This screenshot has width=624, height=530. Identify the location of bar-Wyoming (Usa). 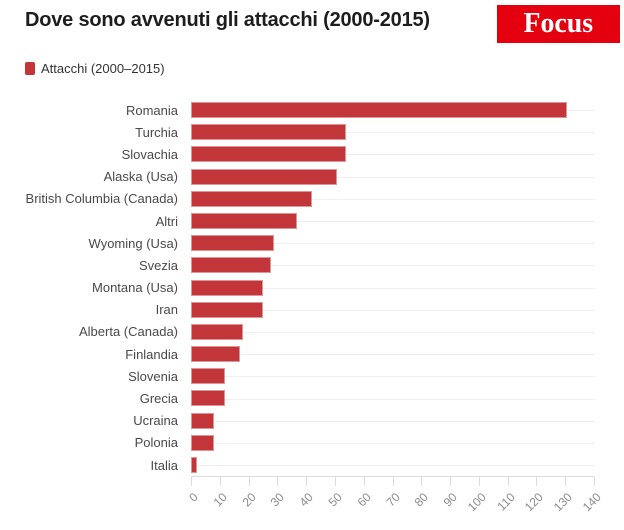
(233, 243).